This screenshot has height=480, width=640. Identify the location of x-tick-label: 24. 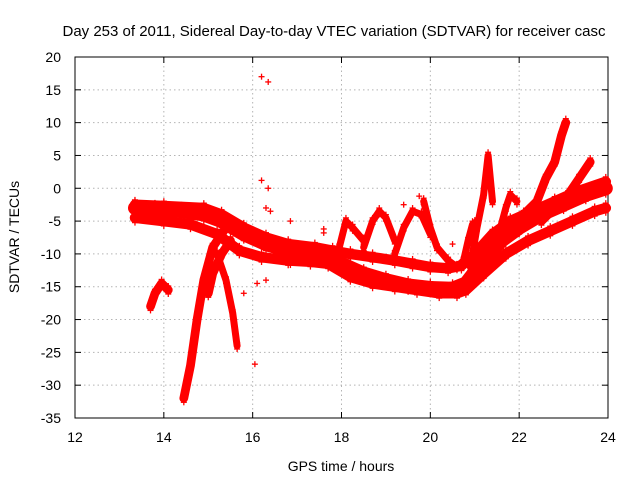
(608, 437).